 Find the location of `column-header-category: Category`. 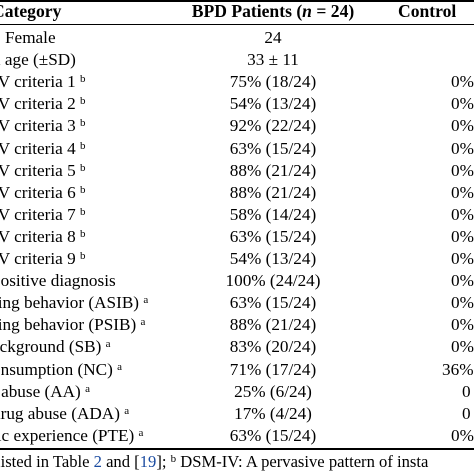

column-header-category: Category is located at coordinates (31, 11).